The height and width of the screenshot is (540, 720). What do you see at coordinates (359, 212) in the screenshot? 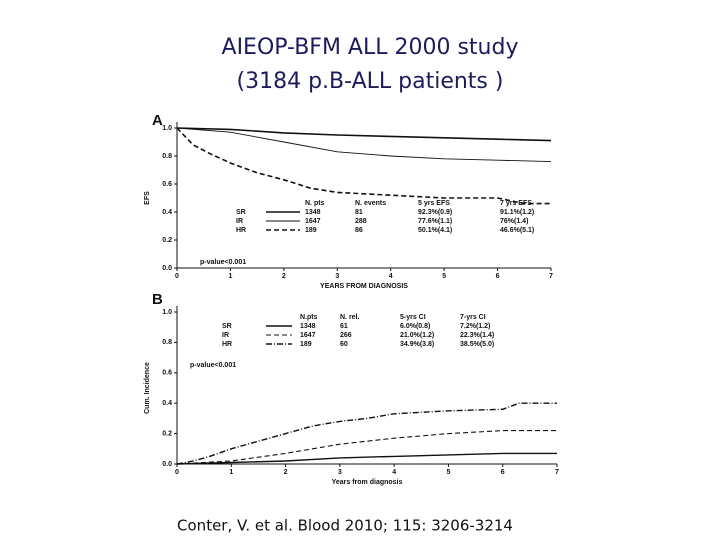
I see `legend-cell: 81` at bounding box center [359, 212].